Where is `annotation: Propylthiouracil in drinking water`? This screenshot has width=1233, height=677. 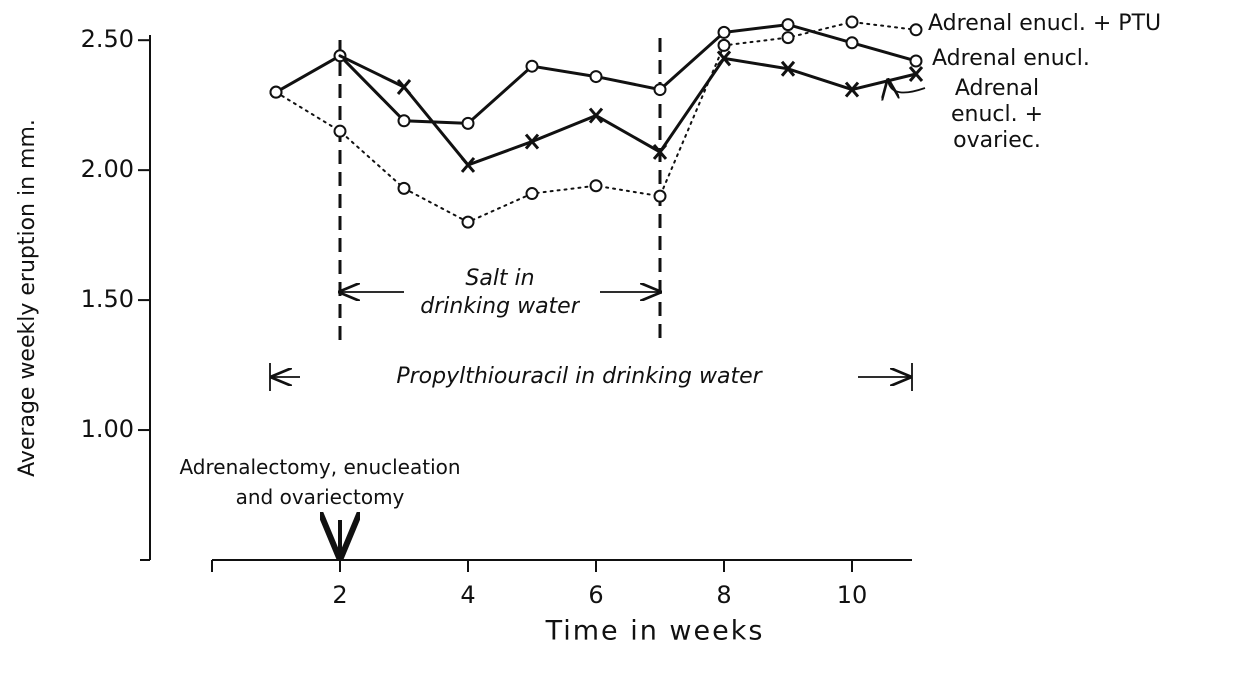 annotation: Propylthiouracil in drinking water is located at coordinates (579, 376).